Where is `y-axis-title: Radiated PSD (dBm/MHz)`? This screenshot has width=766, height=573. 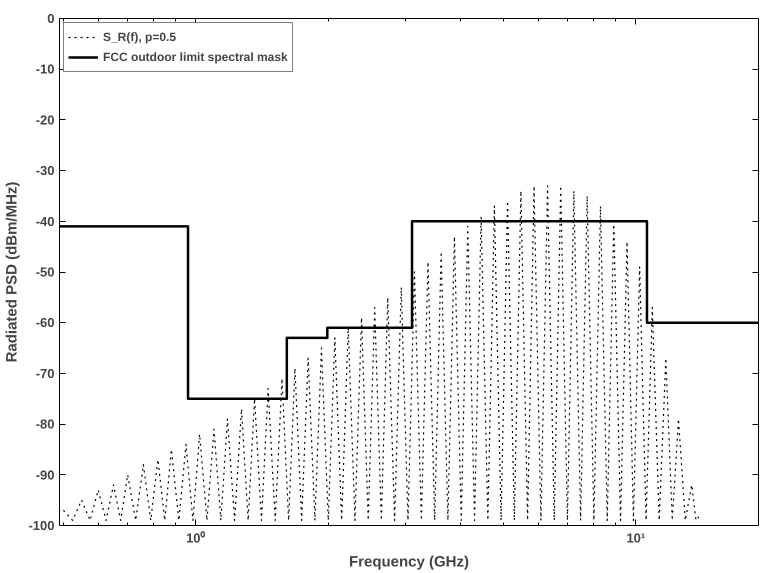 y-axis-title: Radiated PSD (dBm/MHz) is located at coordinates (11, 272).